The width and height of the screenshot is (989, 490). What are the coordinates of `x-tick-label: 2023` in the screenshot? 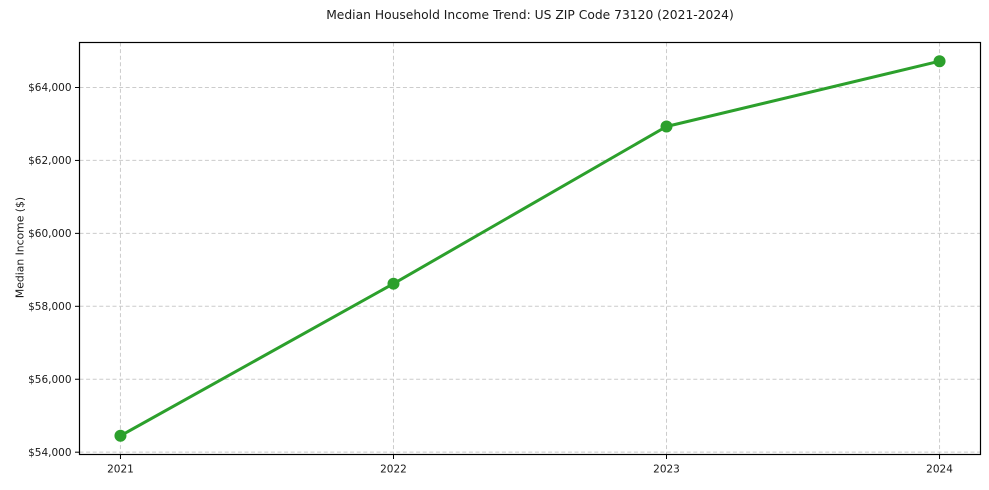 It's located at (666, 470).